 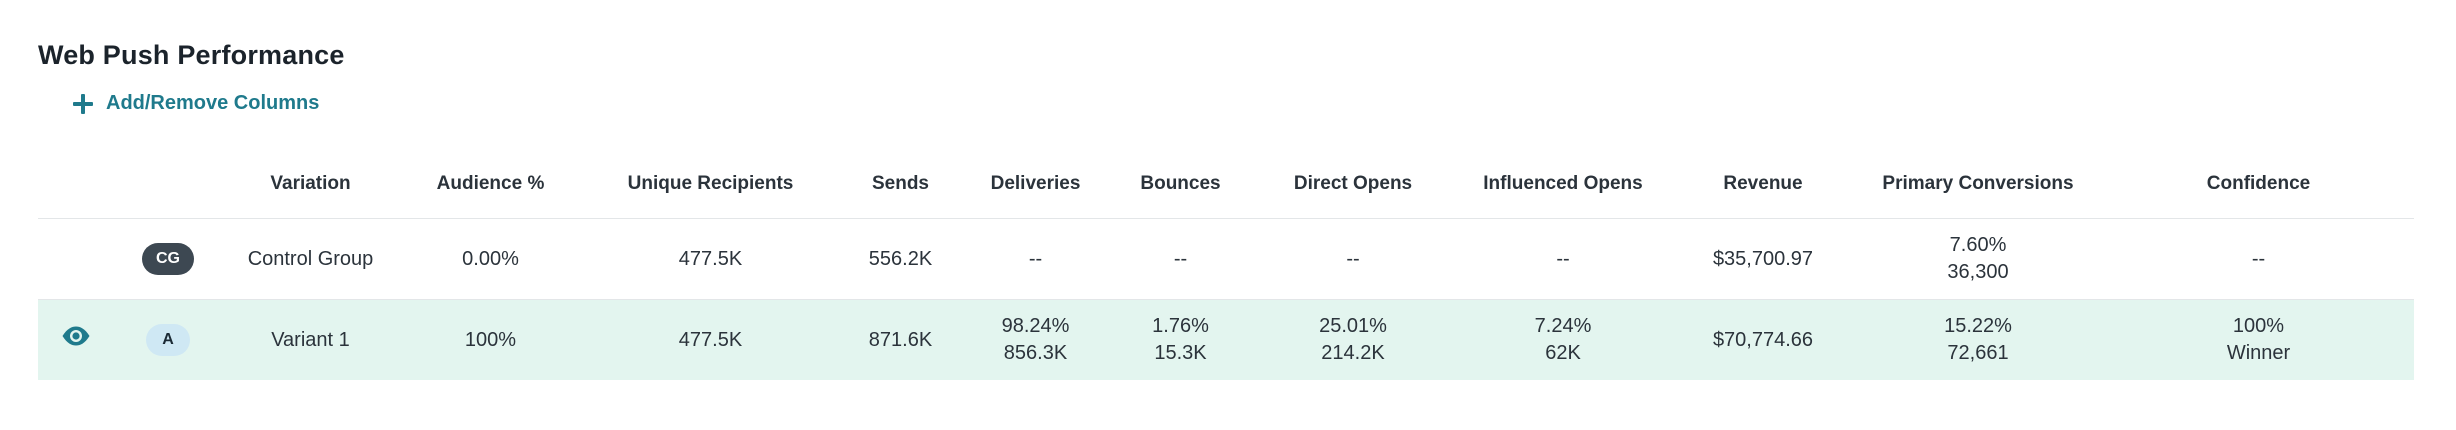 I want to click on column-header-unique-recipients: Unique Recipients, so click(x=710, y=184).